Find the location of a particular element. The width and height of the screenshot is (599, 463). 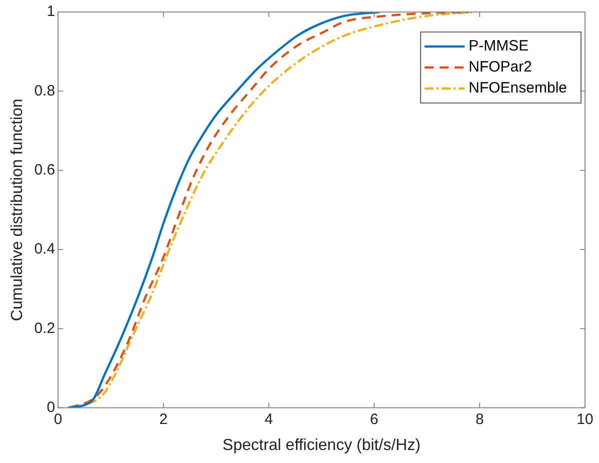

y-tick-label: 0.6 is located at coordinates (45, 169).